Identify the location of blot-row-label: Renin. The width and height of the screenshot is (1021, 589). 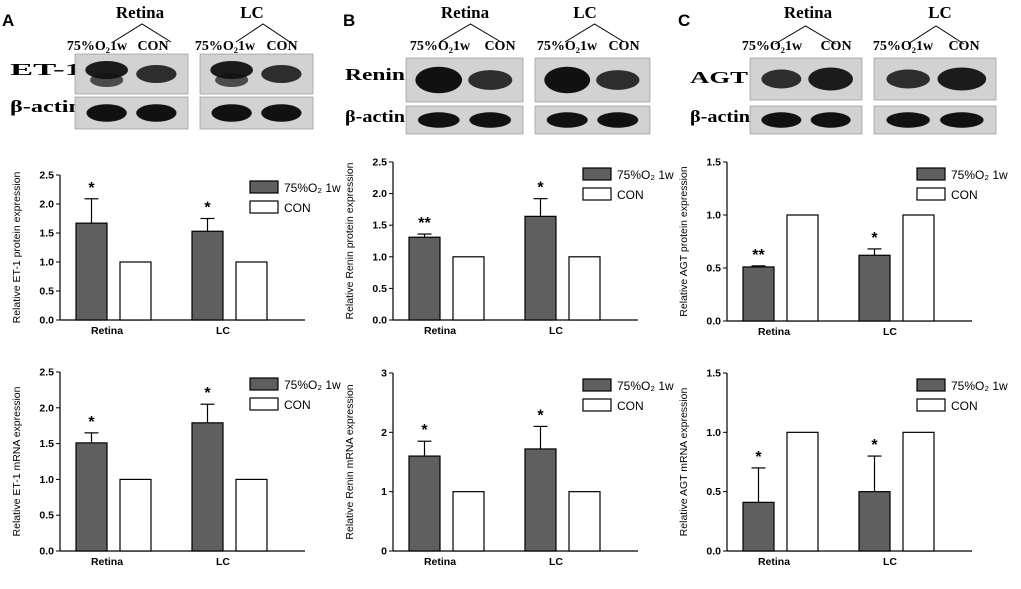
(375, 74).